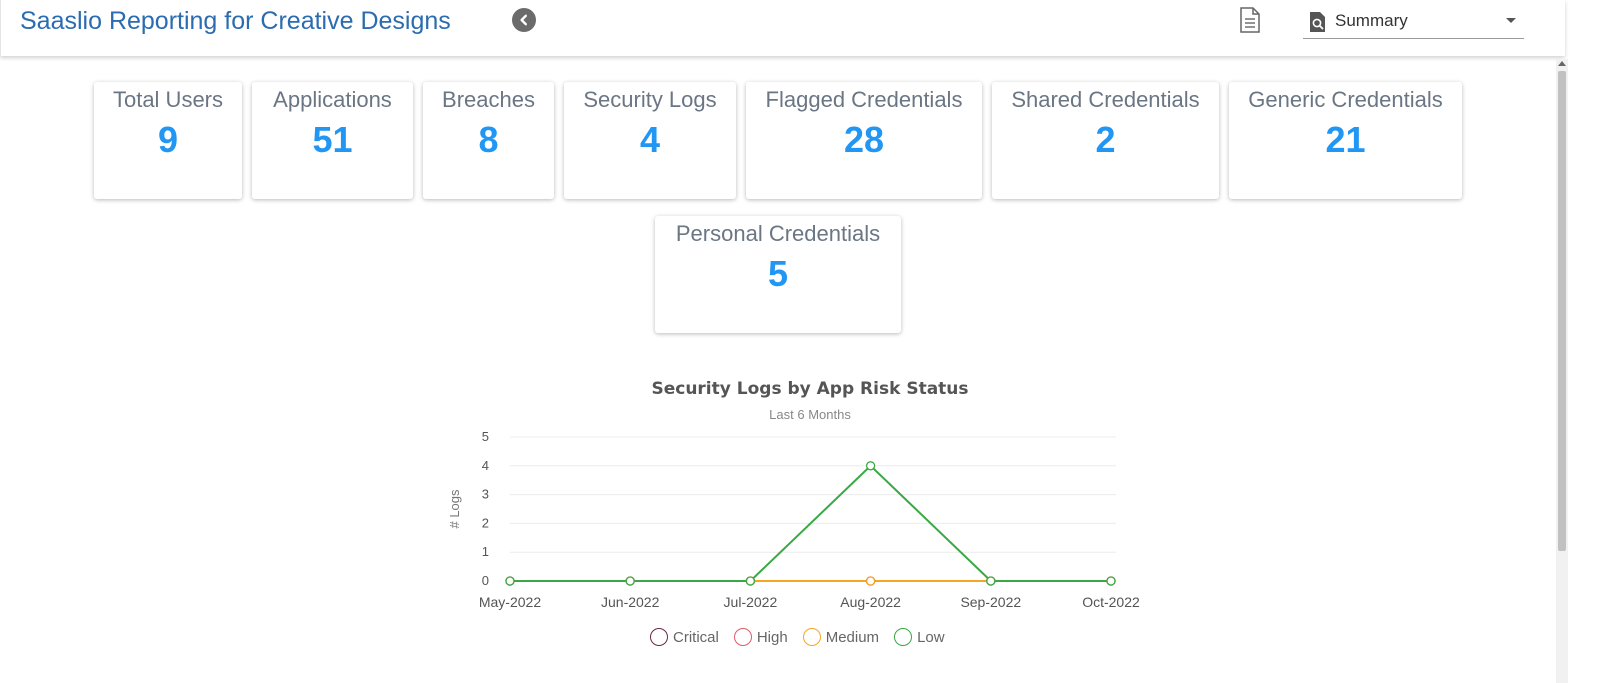 Image resolution: width=1597 pixels, height=683 pixels. Describe the element at coordinates (772, 637) in the screenshot. I see `legend-label: High` at that location.